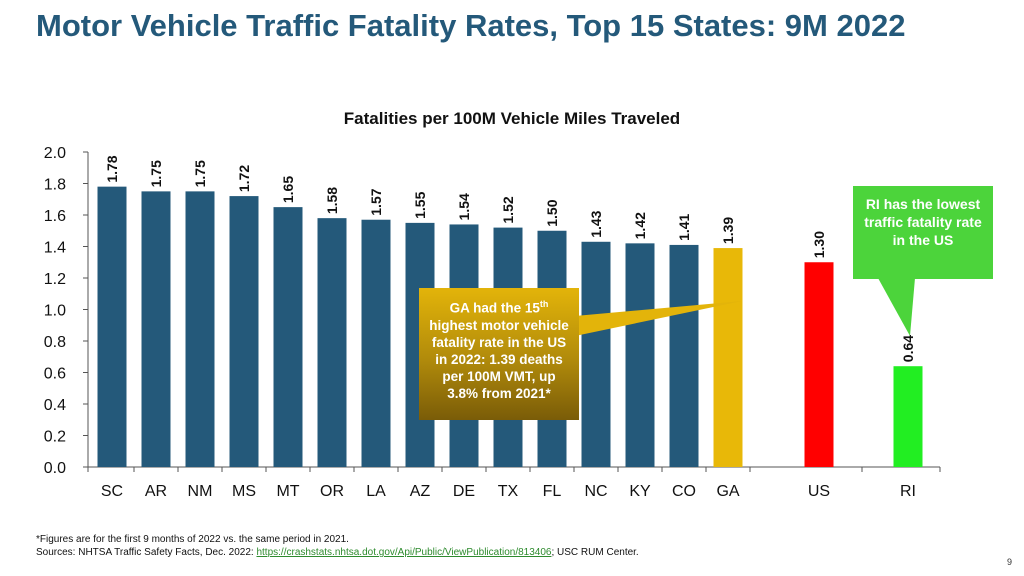  I want to click on data-label-ri: 0.64, so click(908, 348).